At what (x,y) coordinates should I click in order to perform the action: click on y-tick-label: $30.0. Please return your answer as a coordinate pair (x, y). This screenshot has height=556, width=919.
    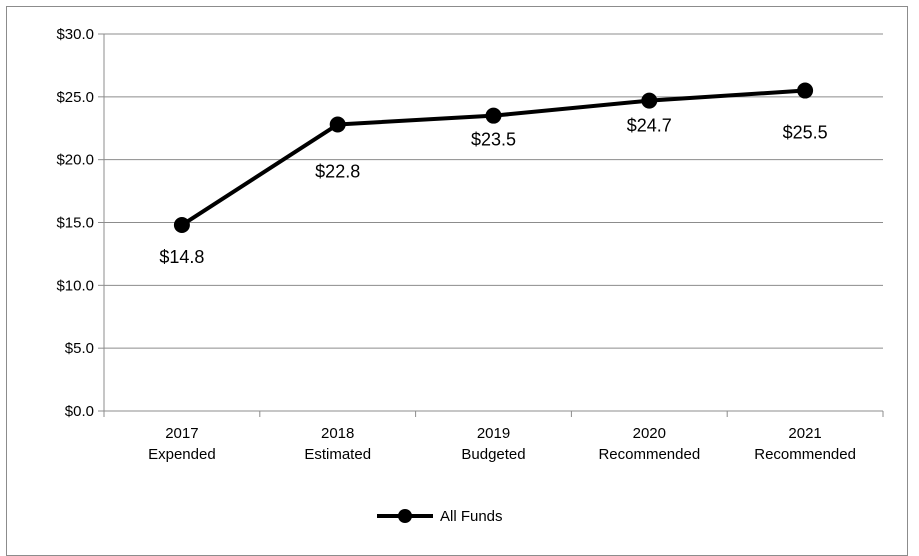
    Looking at the image, I should click on (75, 34).